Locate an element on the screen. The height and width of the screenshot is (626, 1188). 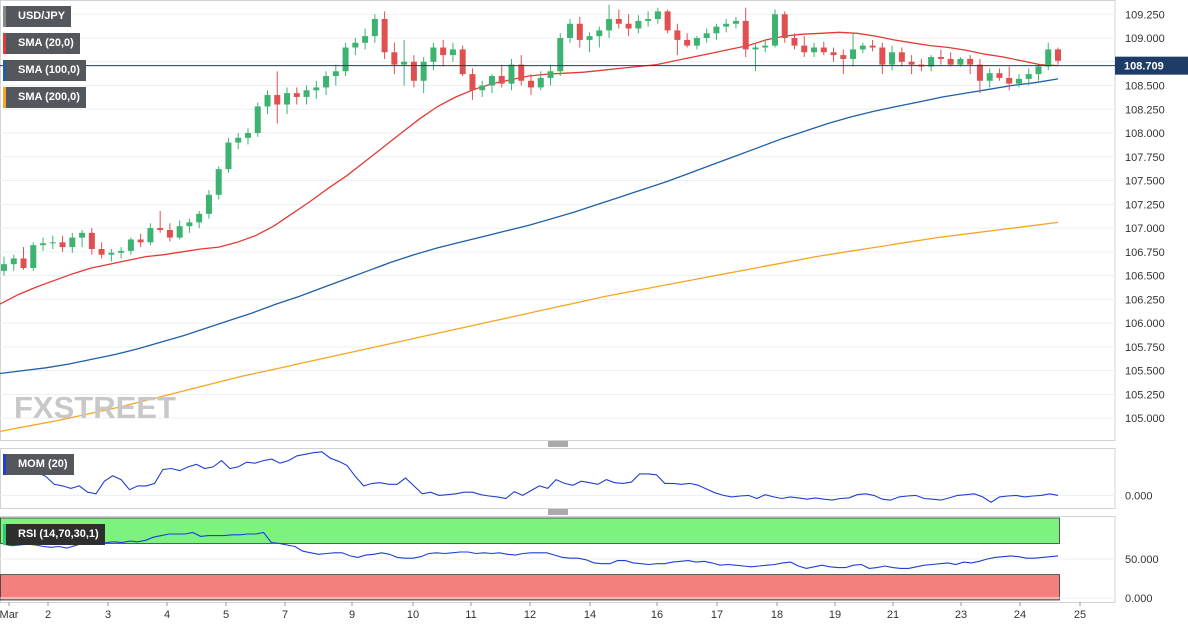
legend-momentum: MOM (20) is located at coordinates (38, 464).